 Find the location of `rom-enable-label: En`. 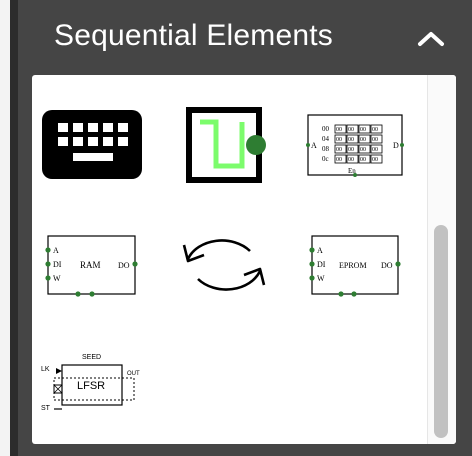

rom-enable-label: En is located at coordinates (352, 171).